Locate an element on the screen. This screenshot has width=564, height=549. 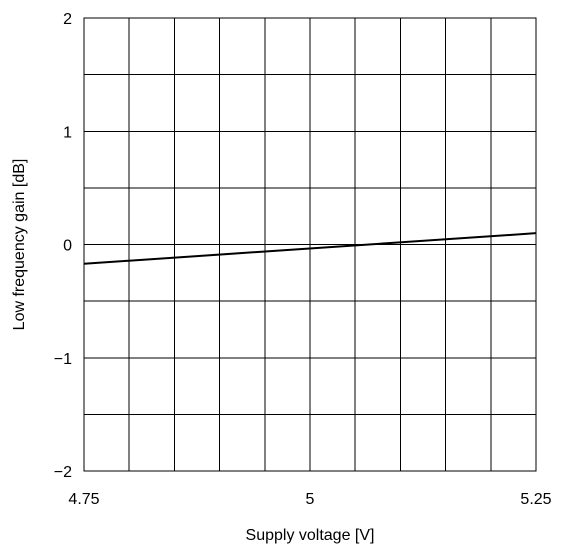
y-tick-label: −1 is located at coordinates (63, 359).